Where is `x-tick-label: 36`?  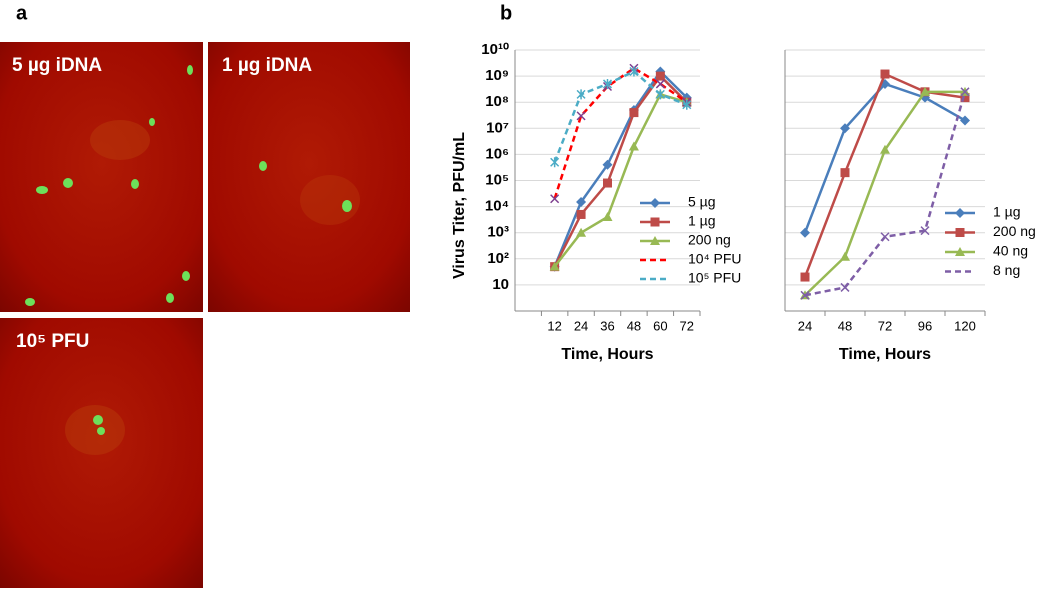
x-tick-label: 36 is located at coordinates (607, 325).